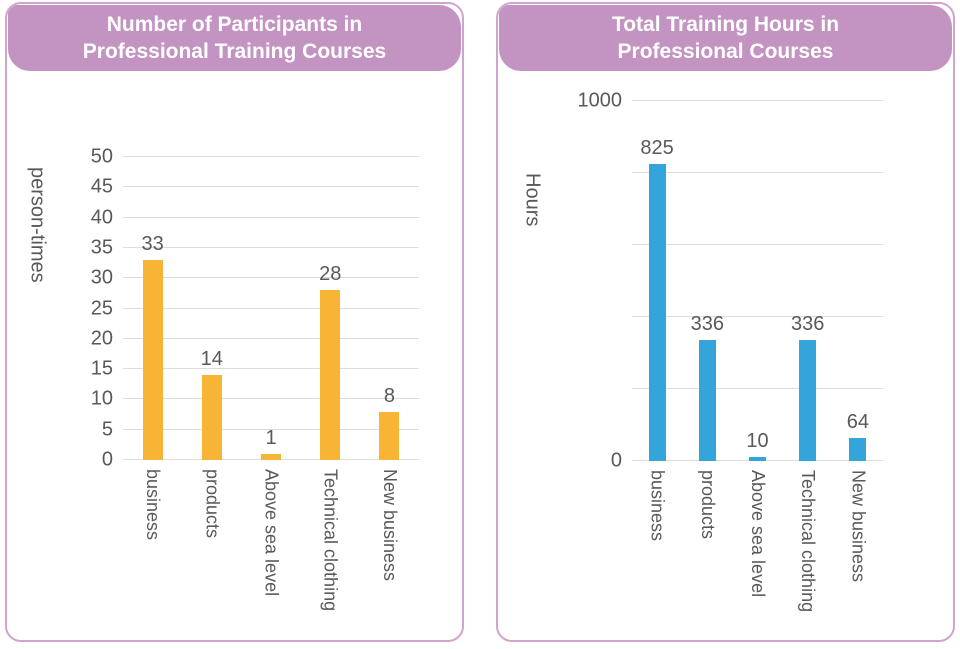 This screenshot has height=649, width=960. I want to click on y-tick-label: 15, so click(101, 368).